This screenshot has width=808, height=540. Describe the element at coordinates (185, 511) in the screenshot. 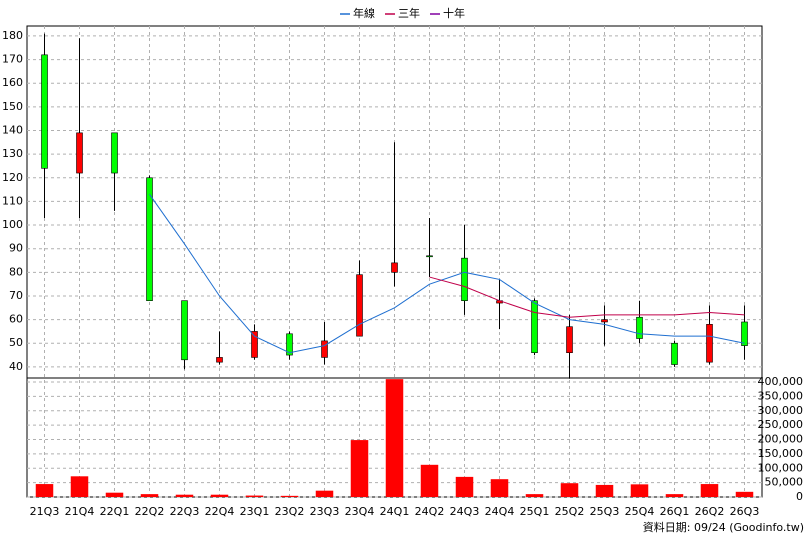

I see `x-tick-label: 22Q3` at that location.